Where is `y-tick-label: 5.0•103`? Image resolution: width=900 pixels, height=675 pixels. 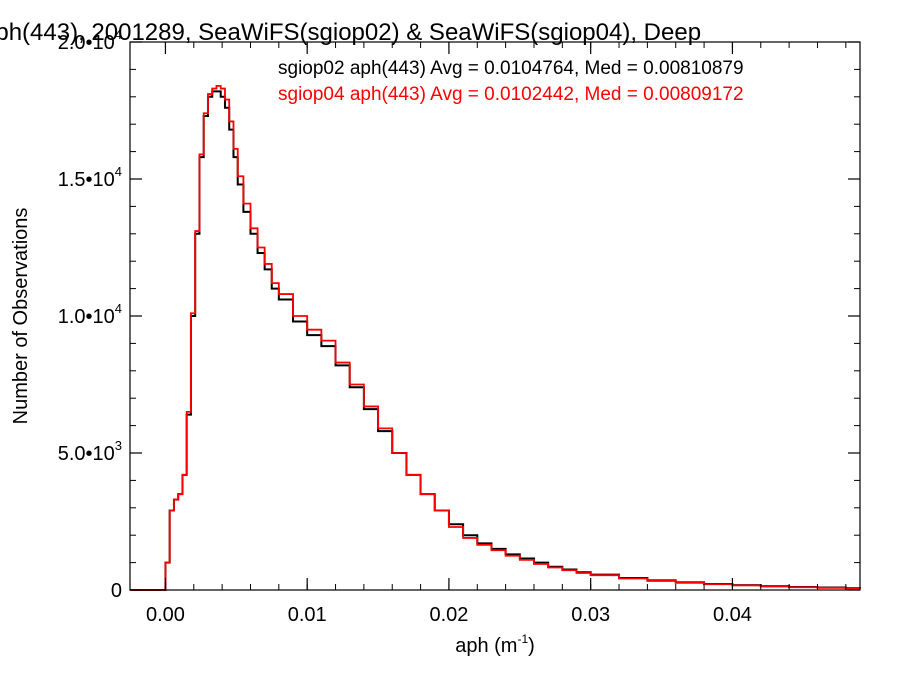 y-tick-label: 5.0•103 is located at coordinates (90, 451).